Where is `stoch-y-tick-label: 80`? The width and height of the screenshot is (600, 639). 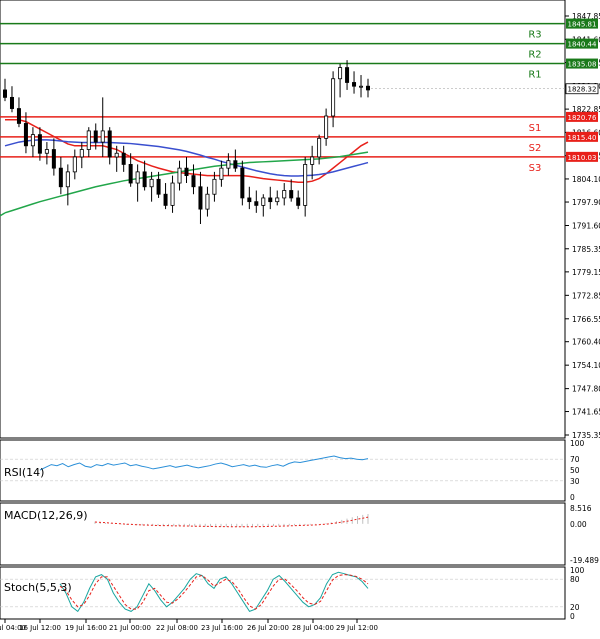 stoch-y-tick-label: 80 is located at coordinates (575, 579).